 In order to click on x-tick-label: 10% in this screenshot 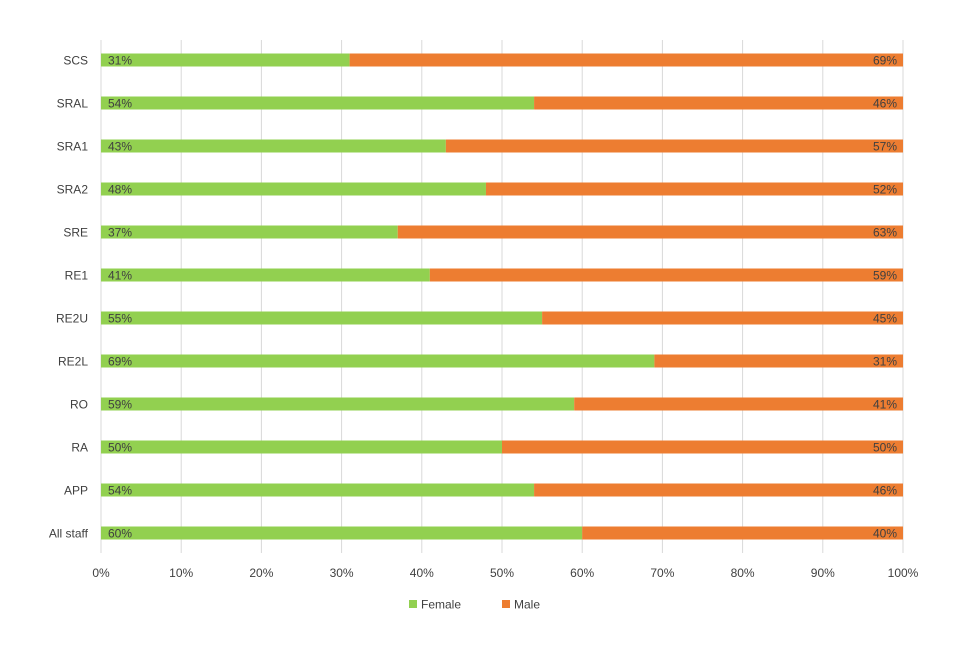, I will do `click(181, 573)`.